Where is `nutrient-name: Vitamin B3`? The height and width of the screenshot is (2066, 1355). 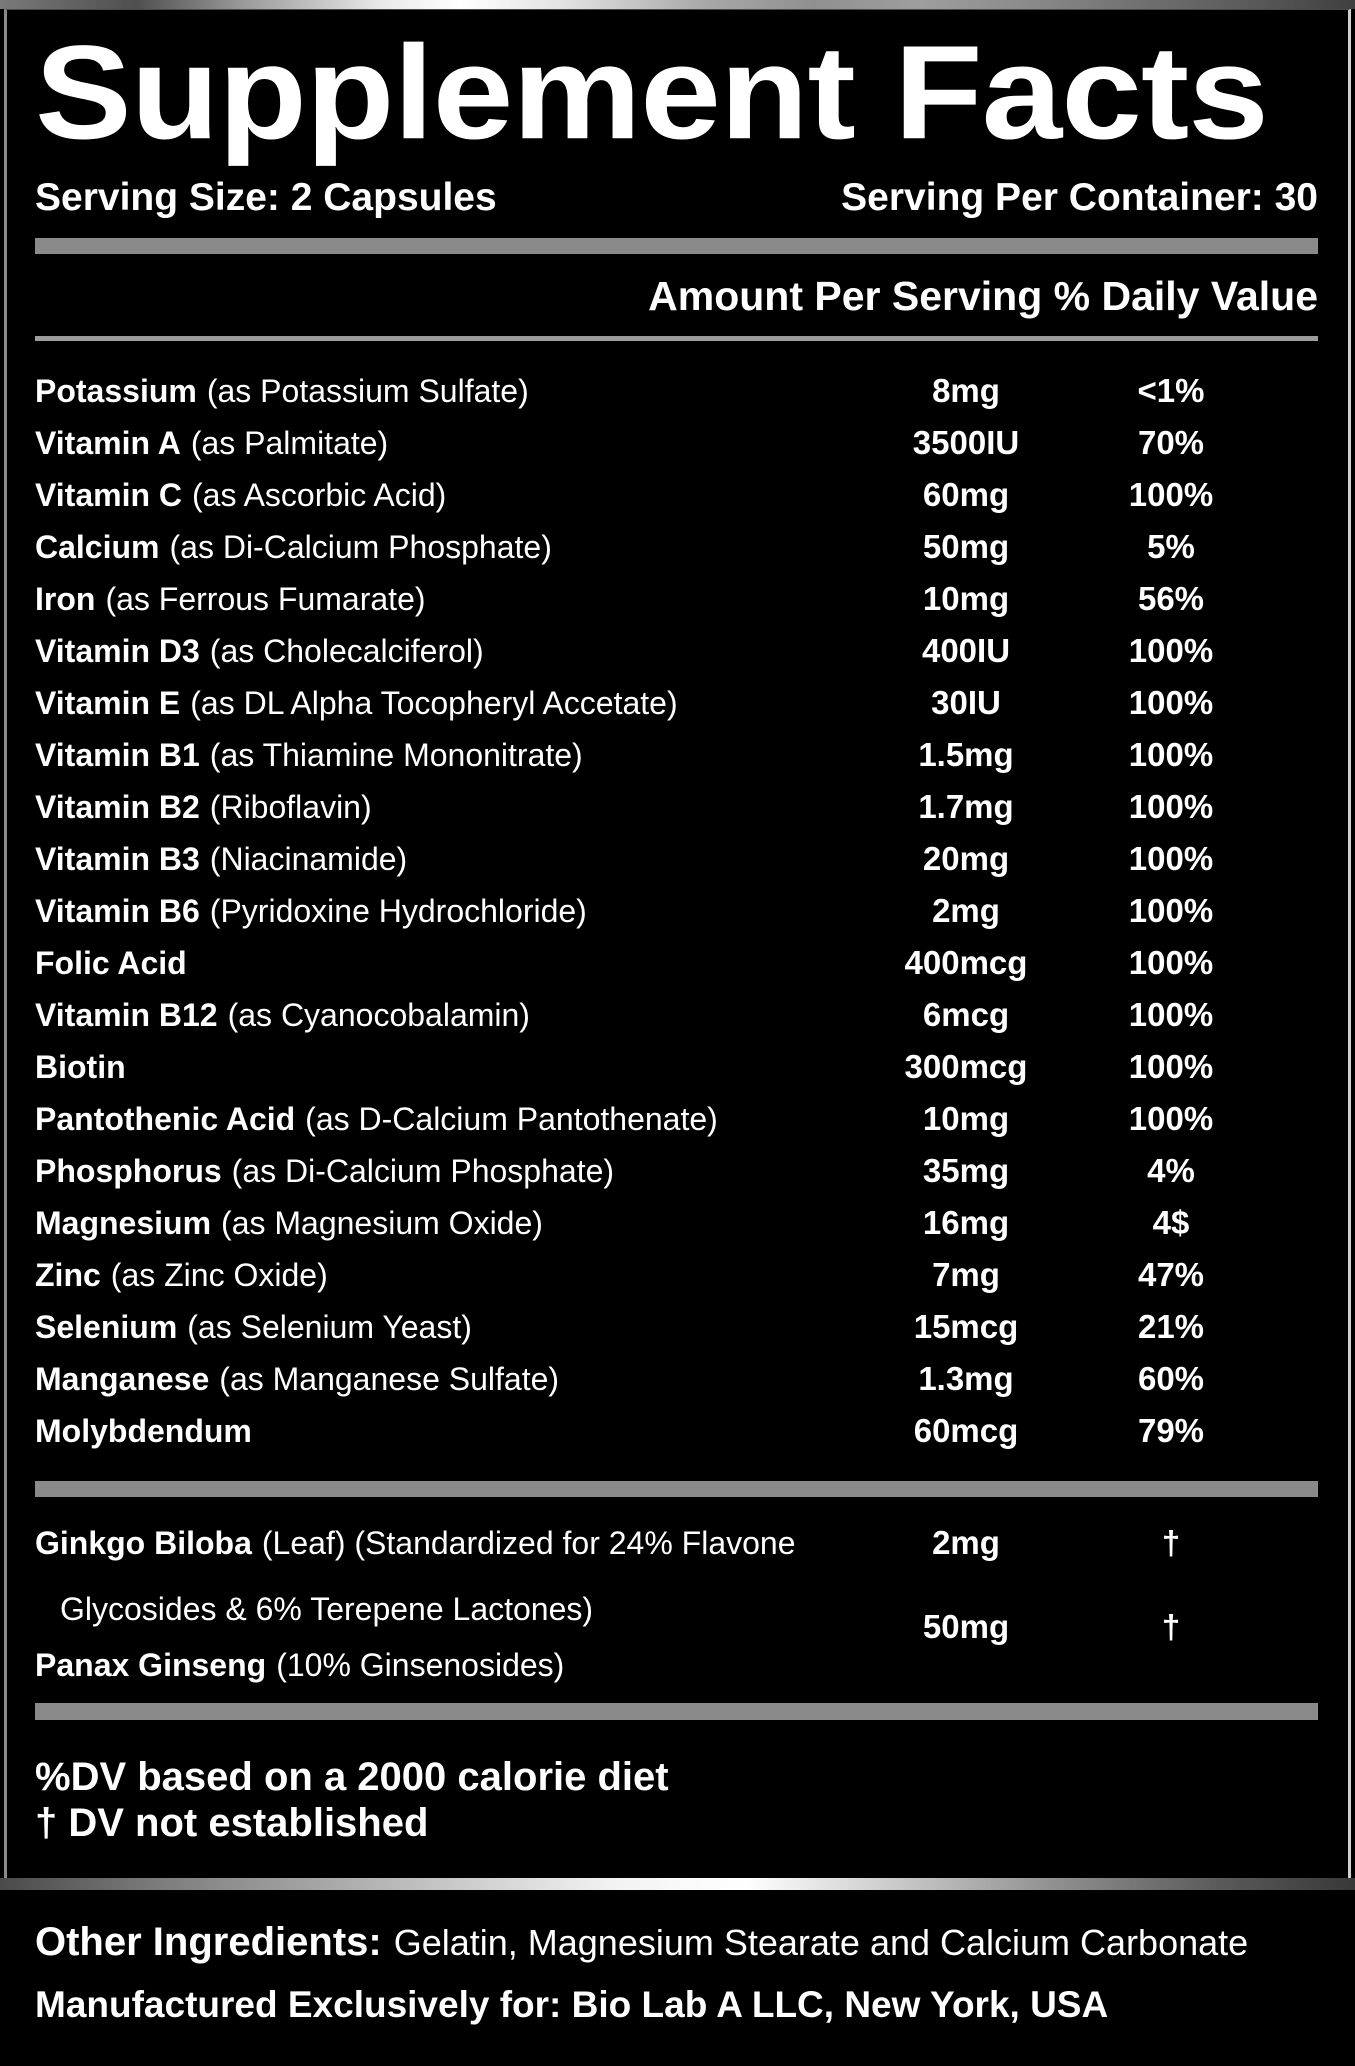
nutrient-name: Vitamin B3 is located at coordinates (117, 859).